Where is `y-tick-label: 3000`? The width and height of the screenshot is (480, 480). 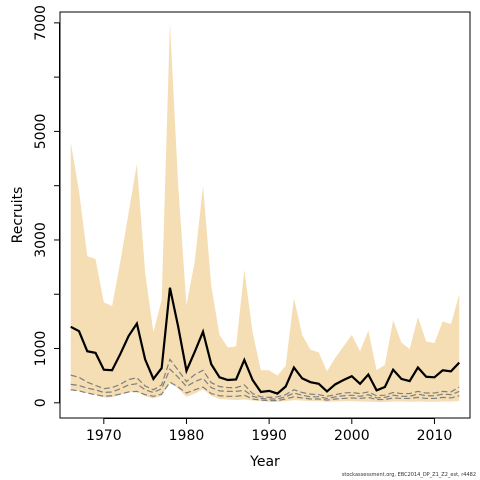 y-tick-label: 3000 is located at coordinates (41, 240).